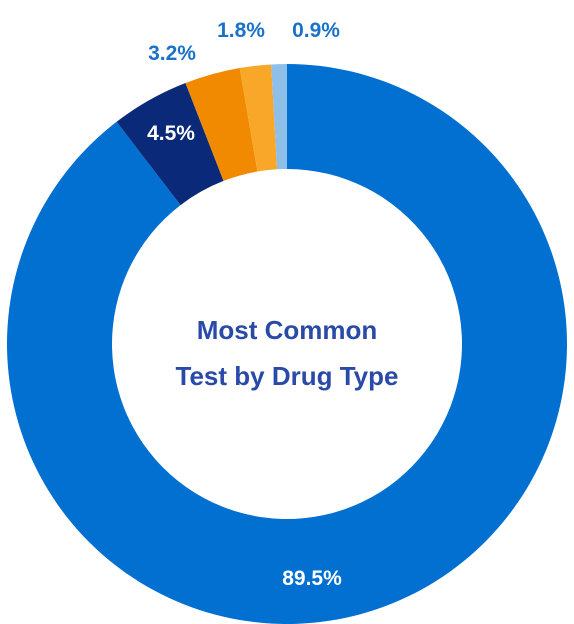  I want to click on chart-title-line-1: Most Common, so click(287, 330).